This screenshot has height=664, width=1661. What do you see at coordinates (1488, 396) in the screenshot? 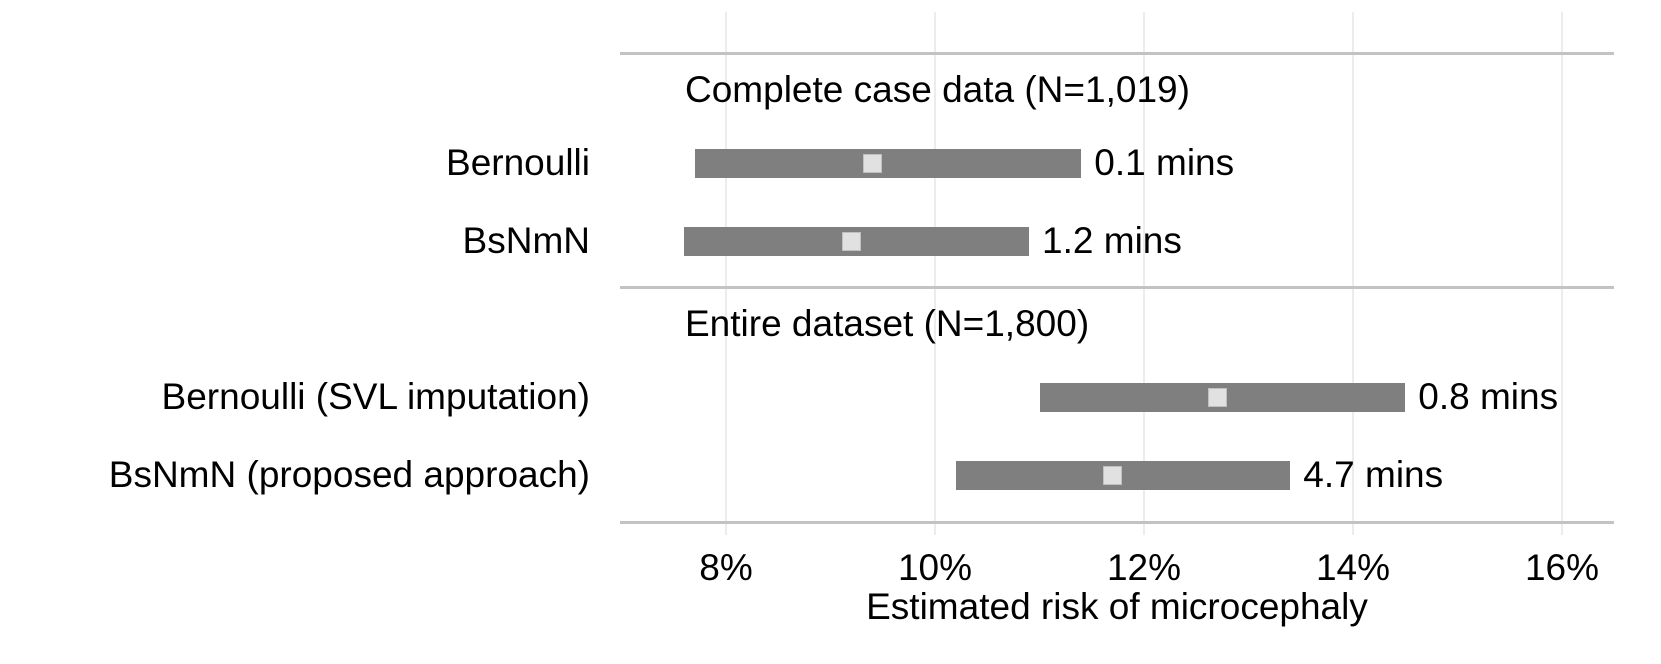
I see `runtime-label: 0.8 mins` at bounding box center [1488, 396].